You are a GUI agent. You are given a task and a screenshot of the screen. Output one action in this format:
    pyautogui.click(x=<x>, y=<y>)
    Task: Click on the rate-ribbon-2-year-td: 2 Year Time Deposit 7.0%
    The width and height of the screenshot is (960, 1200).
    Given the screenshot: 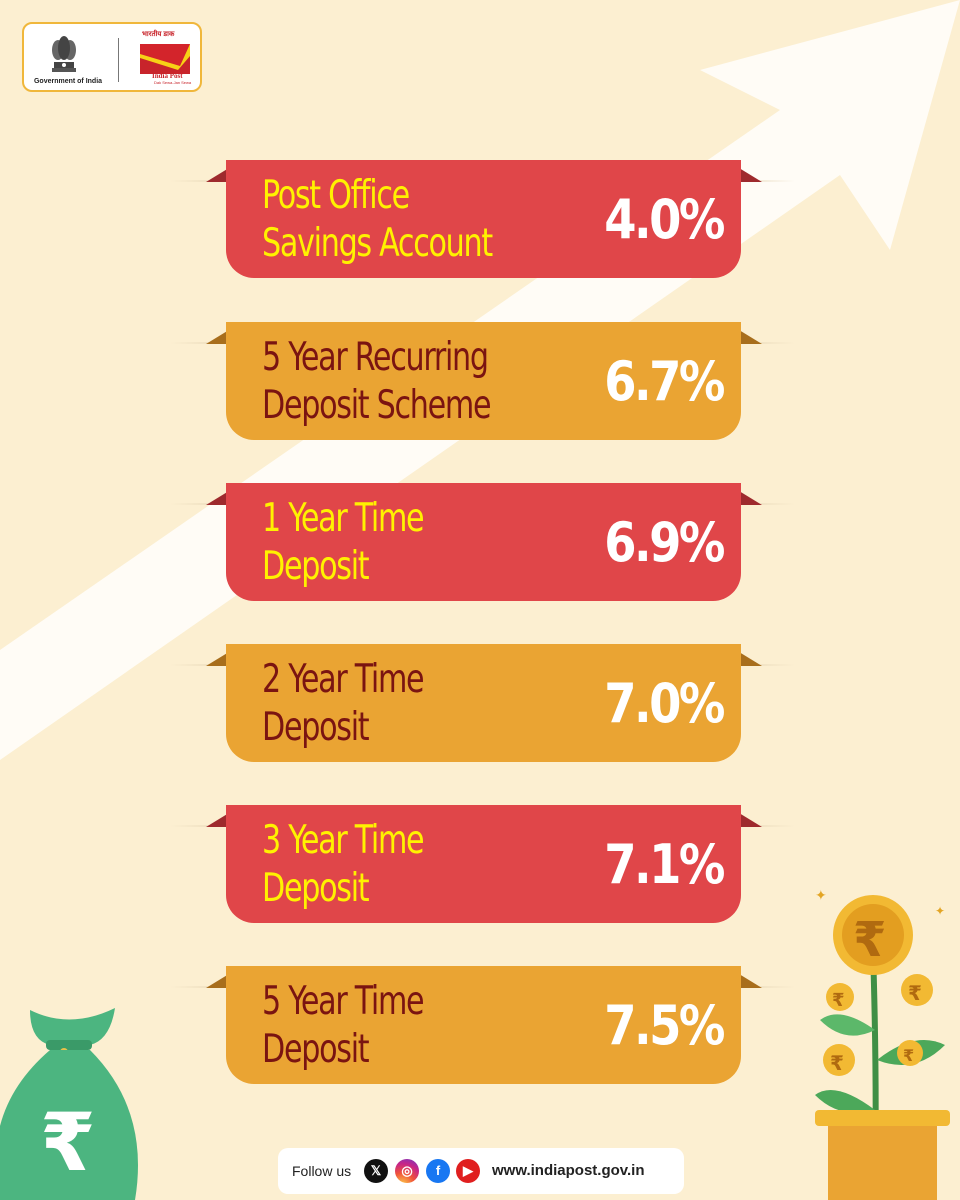 What is the action you would take?
    pyautogui.click(x=482, y=704)
    